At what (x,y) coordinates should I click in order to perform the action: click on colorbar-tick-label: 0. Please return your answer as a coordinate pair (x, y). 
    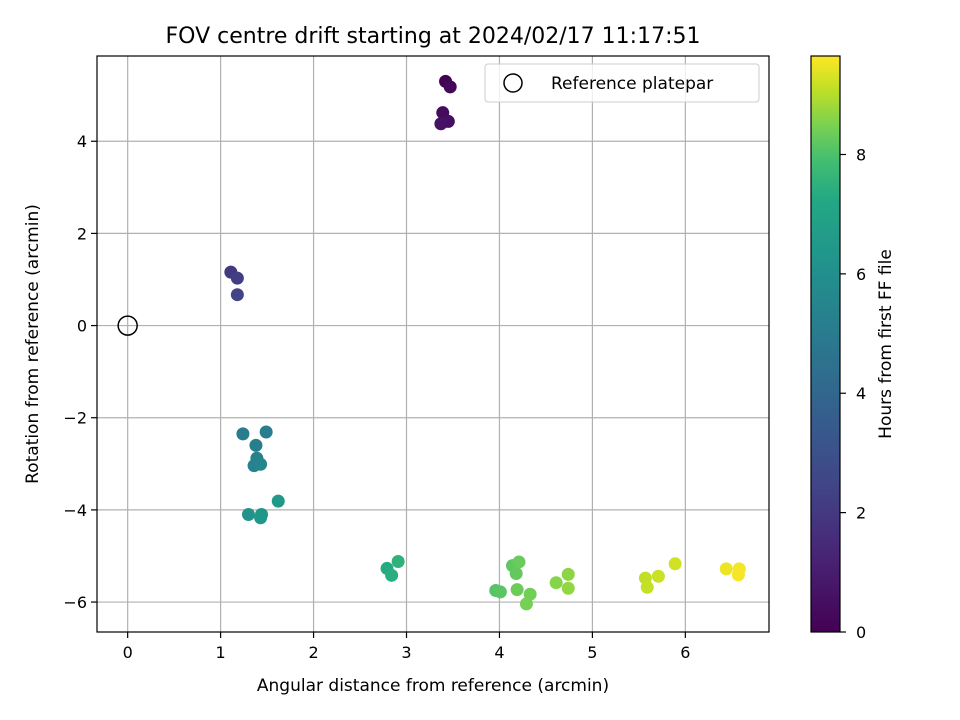
    Looking at the image, I should click on (861, 632).